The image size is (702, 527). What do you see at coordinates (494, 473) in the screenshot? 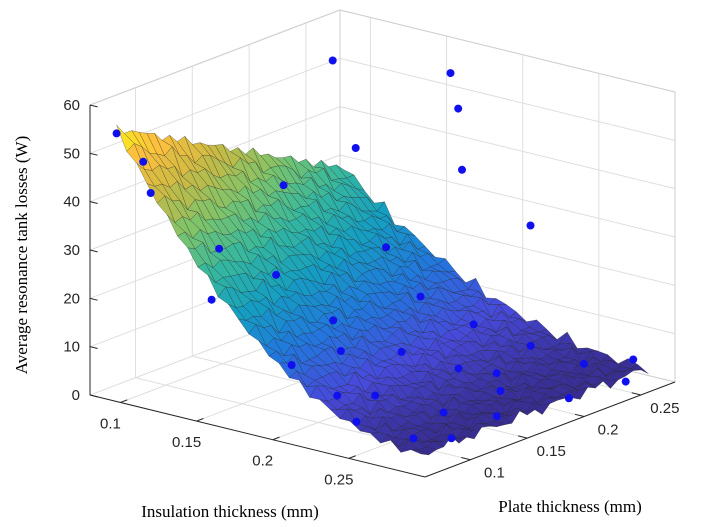
I see `y-tick-label: 0.1` at bounding box center [494, 473].